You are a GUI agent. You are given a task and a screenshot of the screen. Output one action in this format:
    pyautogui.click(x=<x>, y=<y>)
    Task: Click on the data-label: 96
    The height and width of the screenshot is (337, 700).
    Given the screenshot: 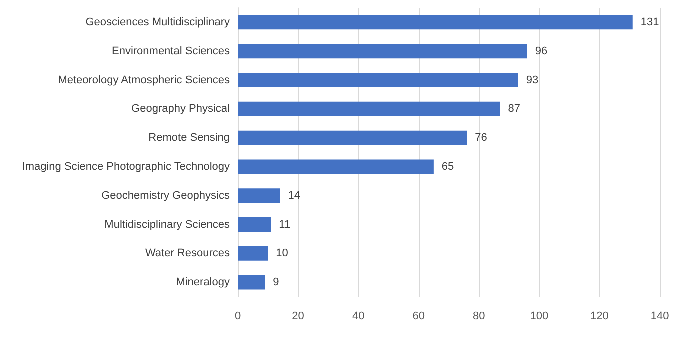 What is the action you would take?
    pyautogui.click(x=541, y=51)
    